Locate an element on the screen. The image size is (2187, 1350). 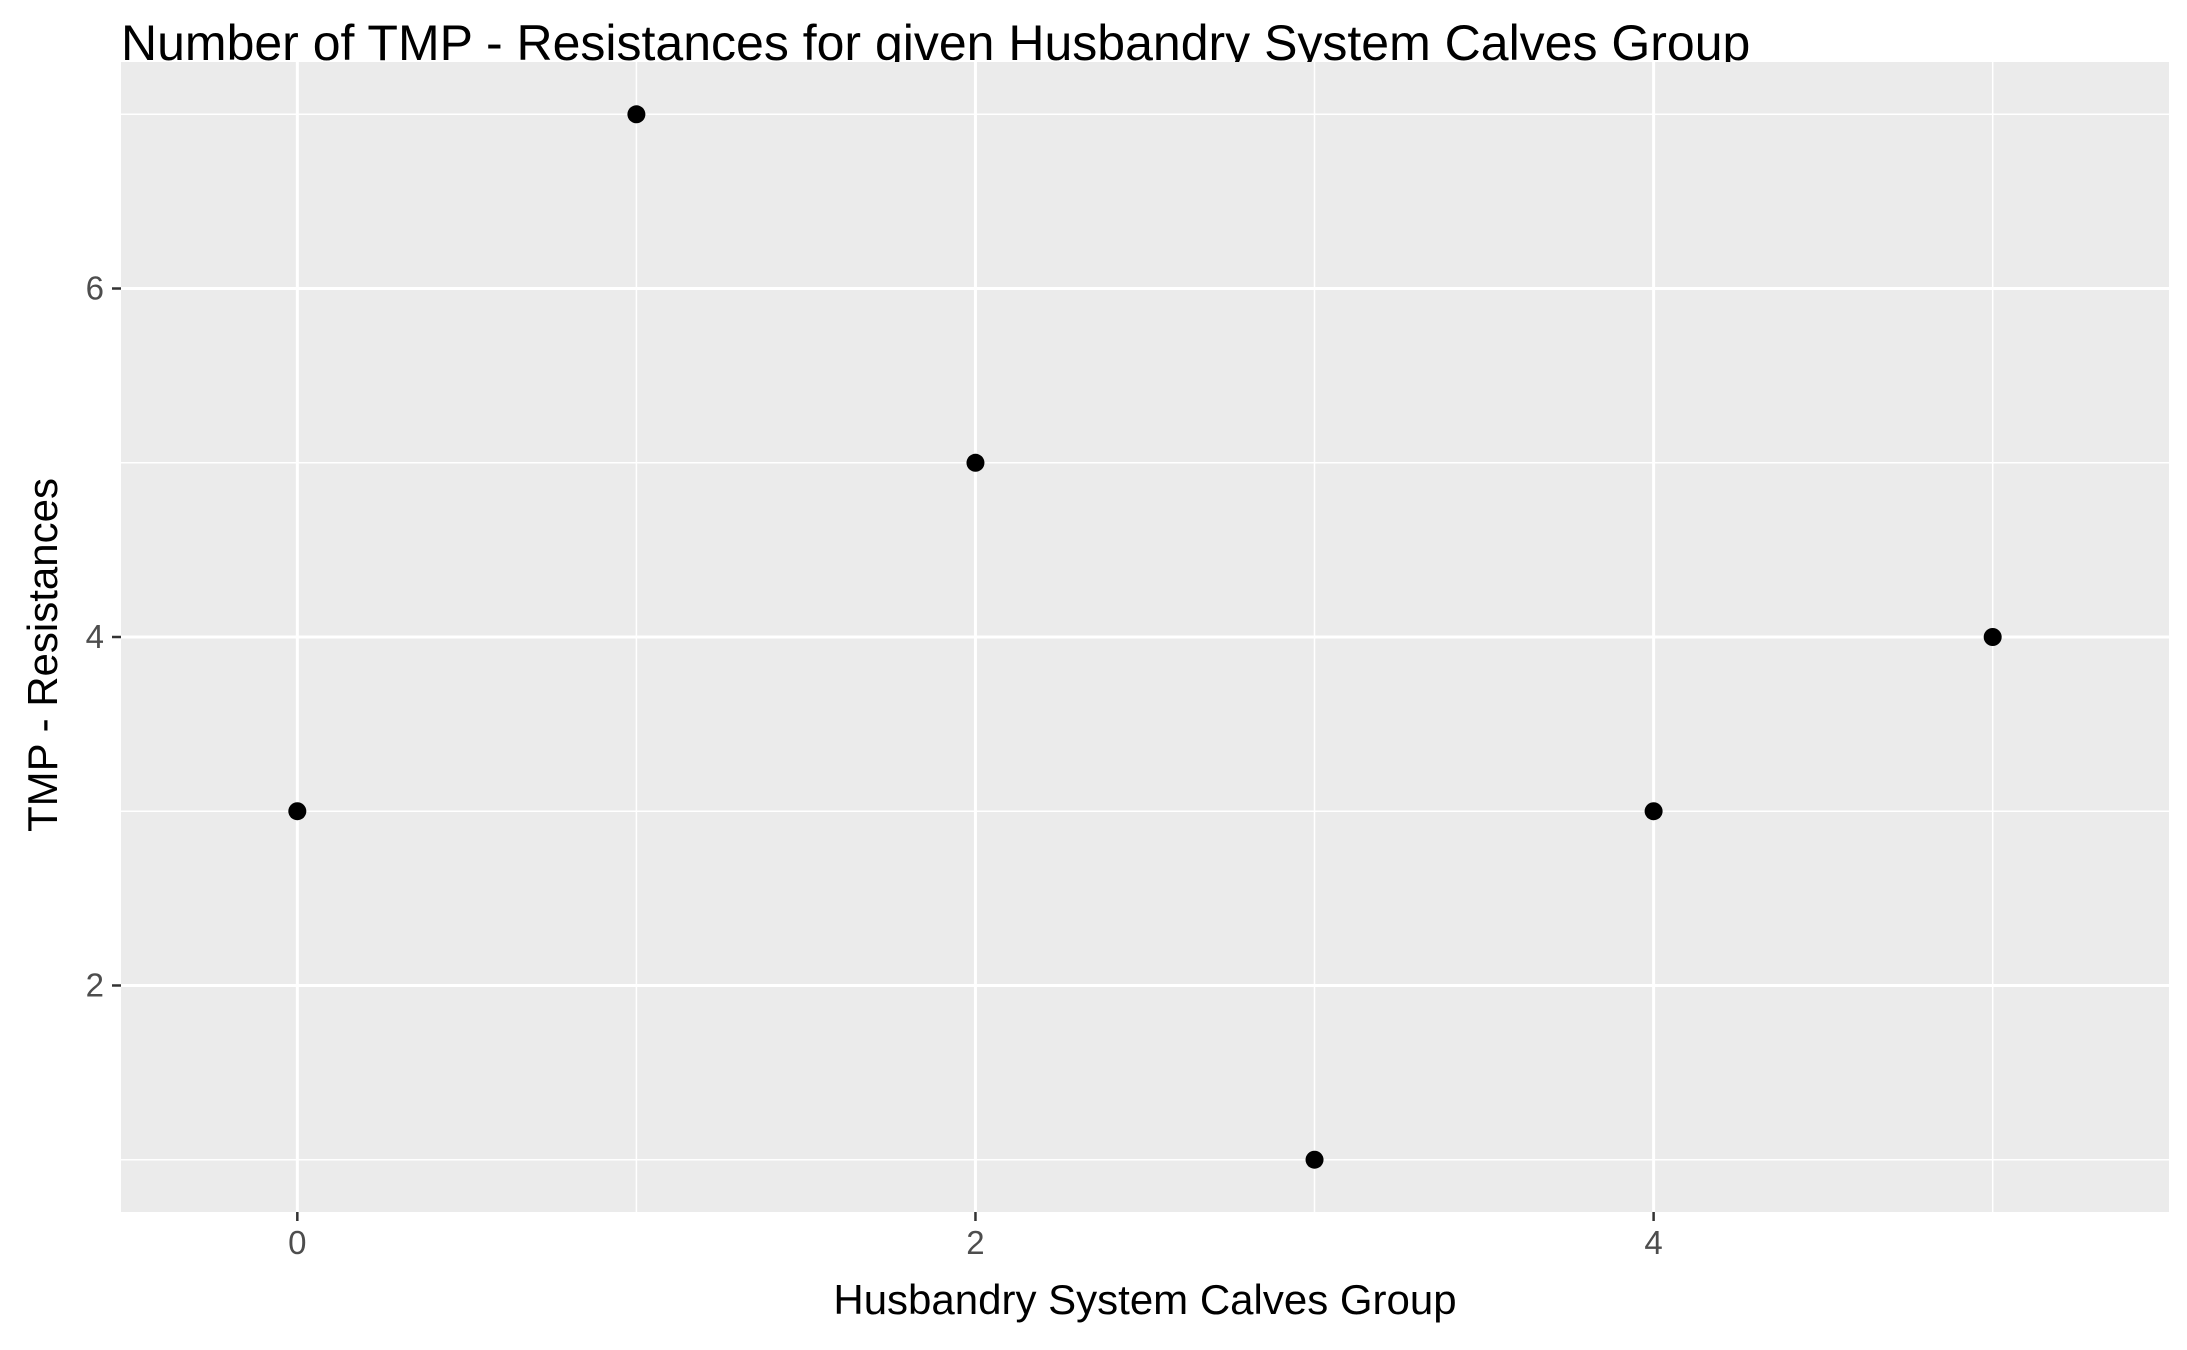
x-axis-title: Husbandry System Calves Group is located at coordinates (1144, 1299).